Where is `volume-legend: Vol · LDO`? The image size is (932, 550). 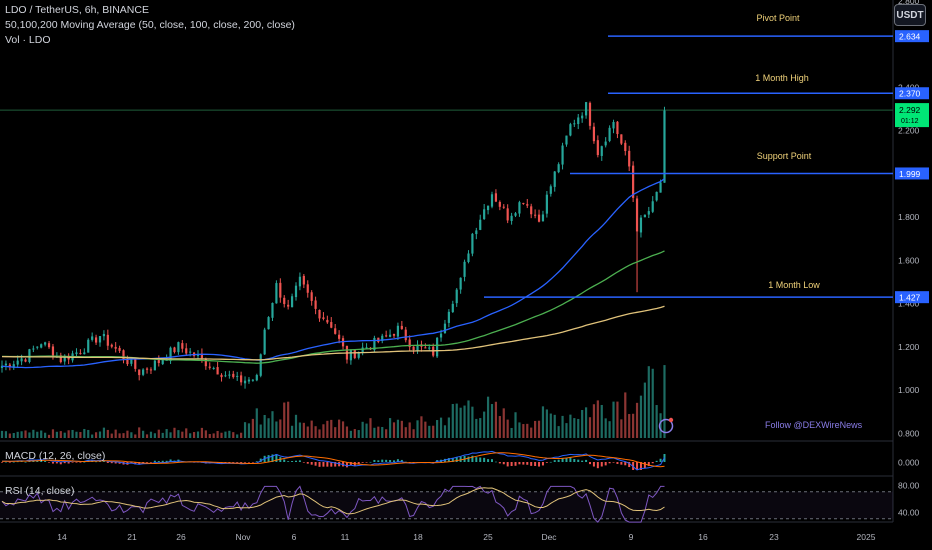
volume-legend: Vol · LDO is located at coordinates (28, 40).